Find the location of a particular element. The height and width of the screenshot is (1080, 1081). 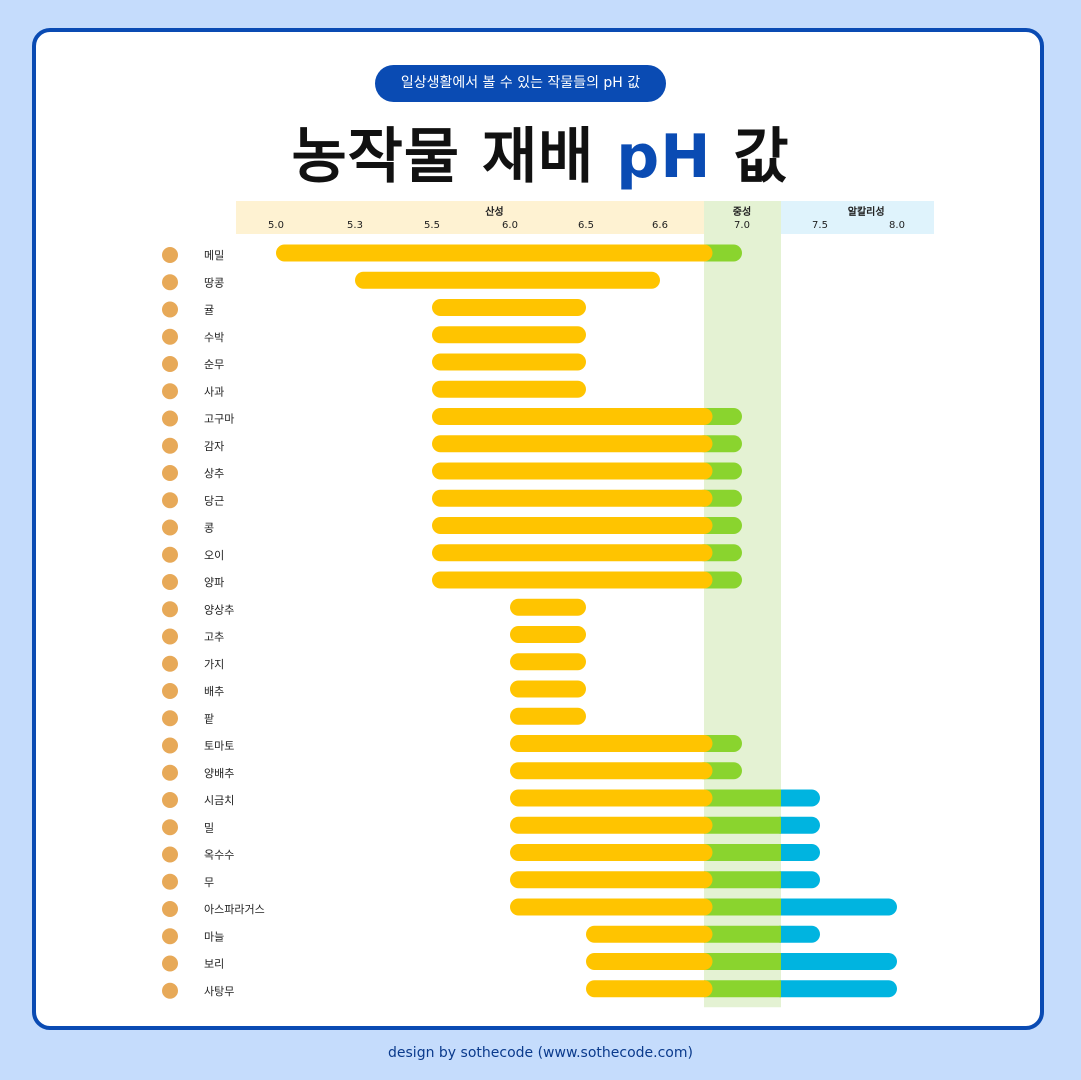

crop-label: 귤 is located at coordinates (209, 310).